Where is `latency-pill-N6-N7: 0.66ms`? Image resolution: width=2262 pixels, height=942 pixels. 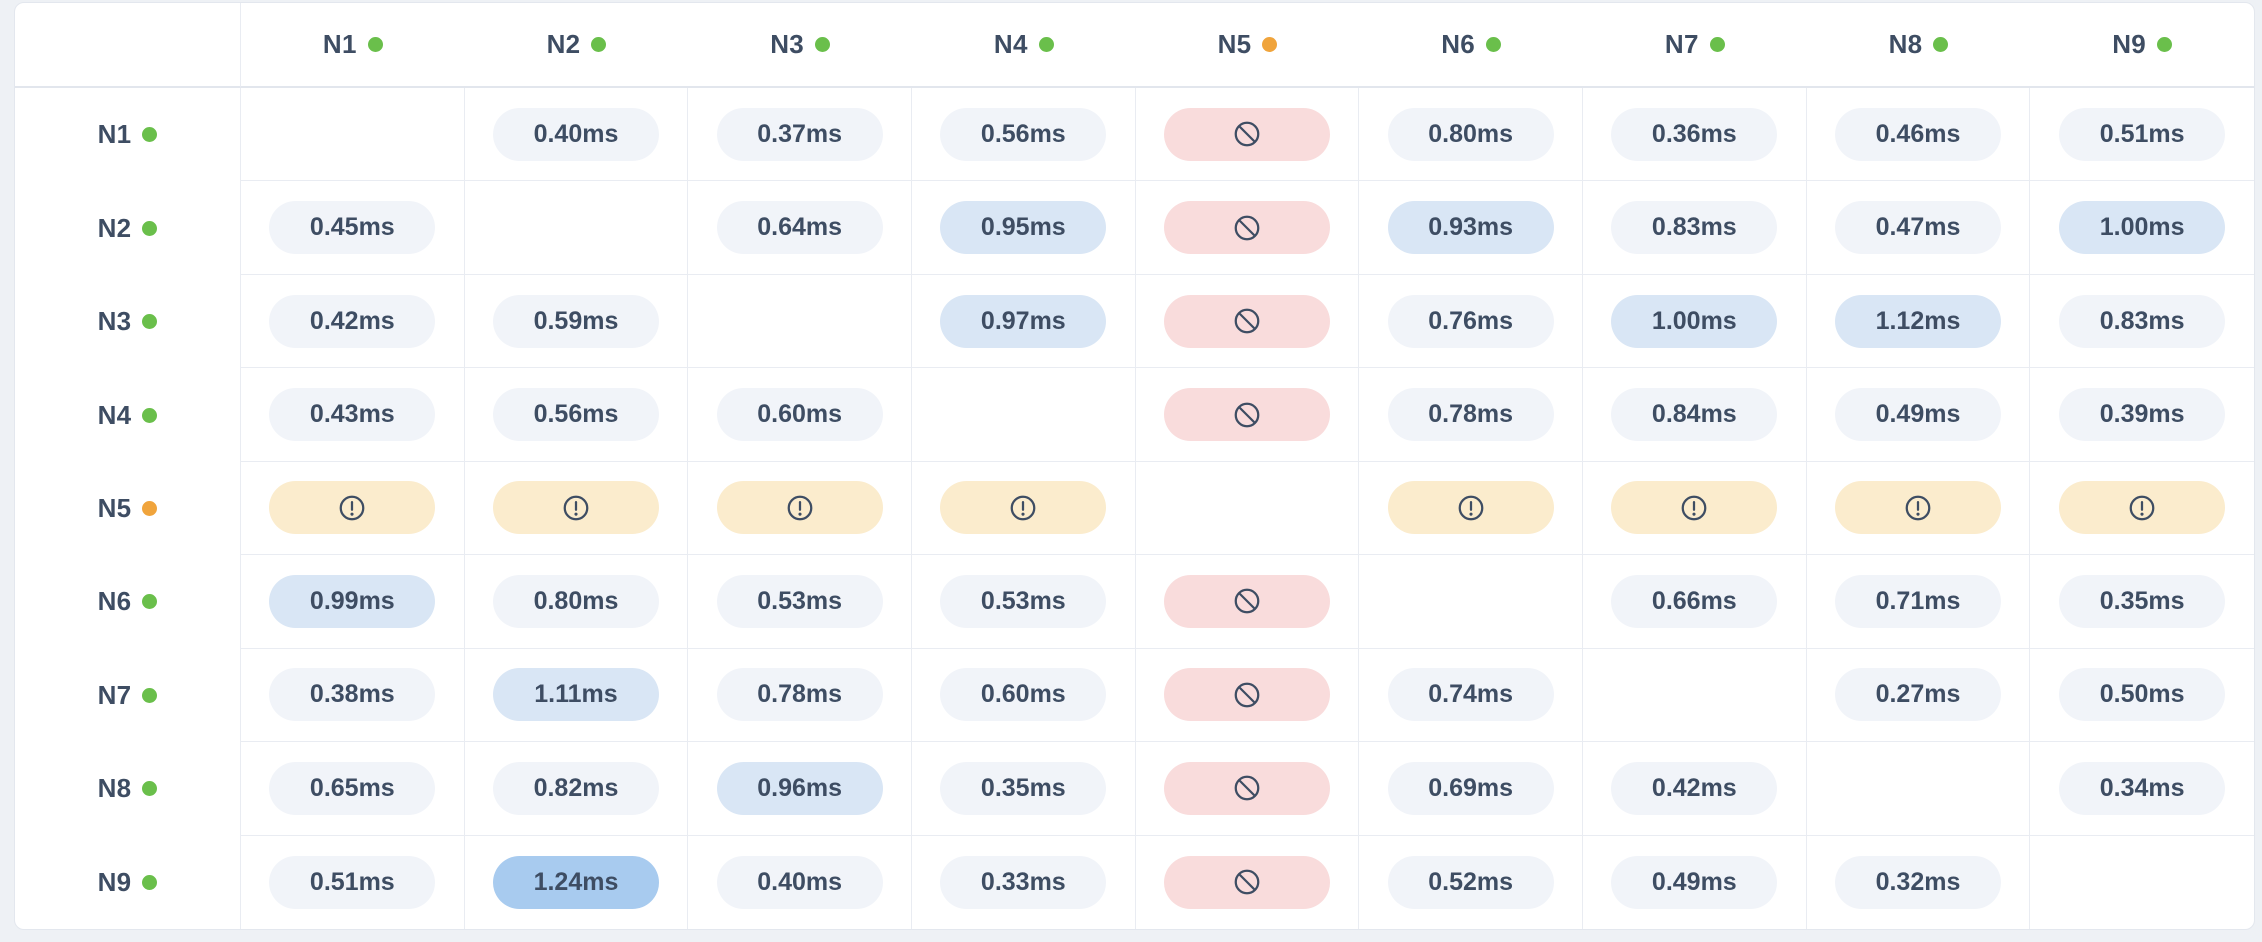
latency-pill-N6-N7: 0.66ms is located at coordinates (1694, 601).